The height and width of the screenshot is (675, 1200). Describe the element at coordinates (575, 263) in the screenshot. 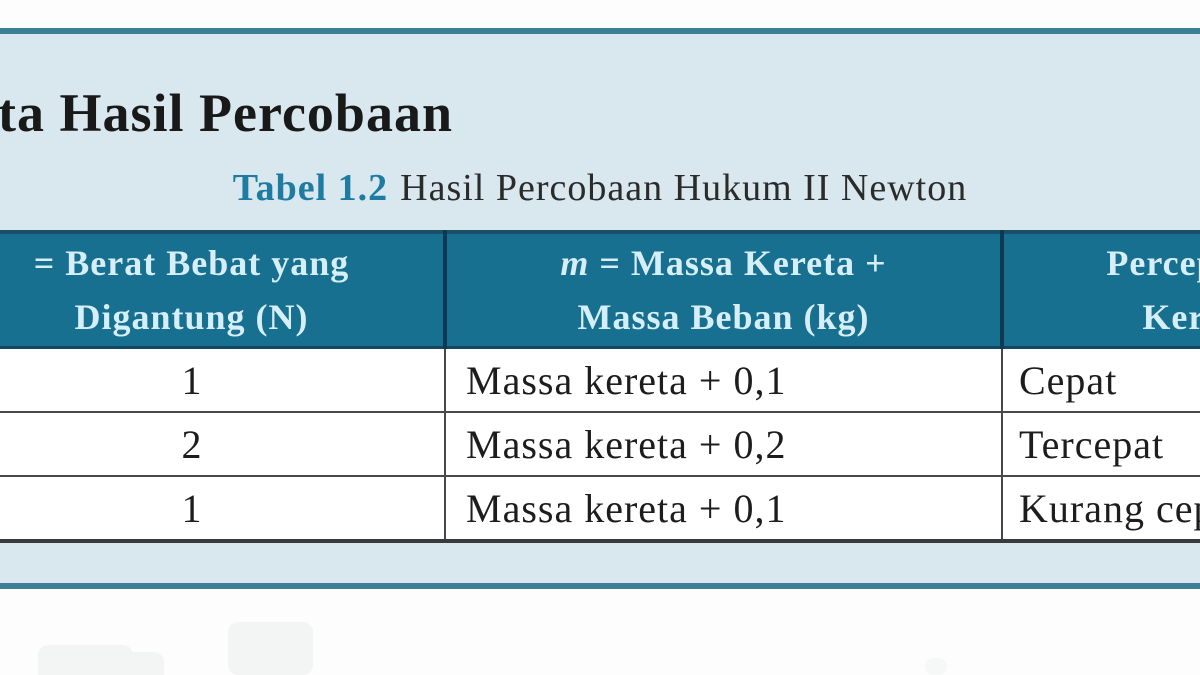

I see `math-symbol-m: m` at that location.